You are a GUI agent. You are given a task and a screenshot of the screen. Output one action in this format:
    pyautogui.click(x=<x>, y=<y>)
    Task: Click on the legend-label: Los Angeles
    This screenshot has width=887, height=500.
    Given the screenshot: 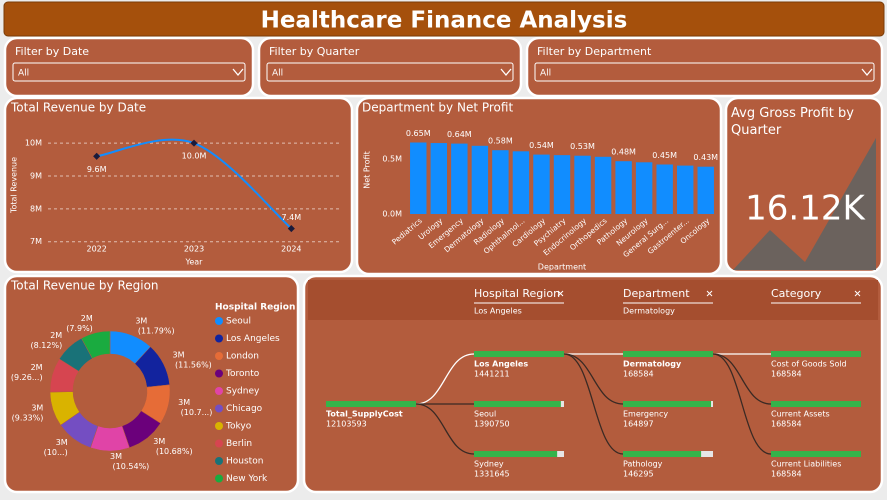 What is the action you would take?
    pyautogui.click(x=253, y=339)
    